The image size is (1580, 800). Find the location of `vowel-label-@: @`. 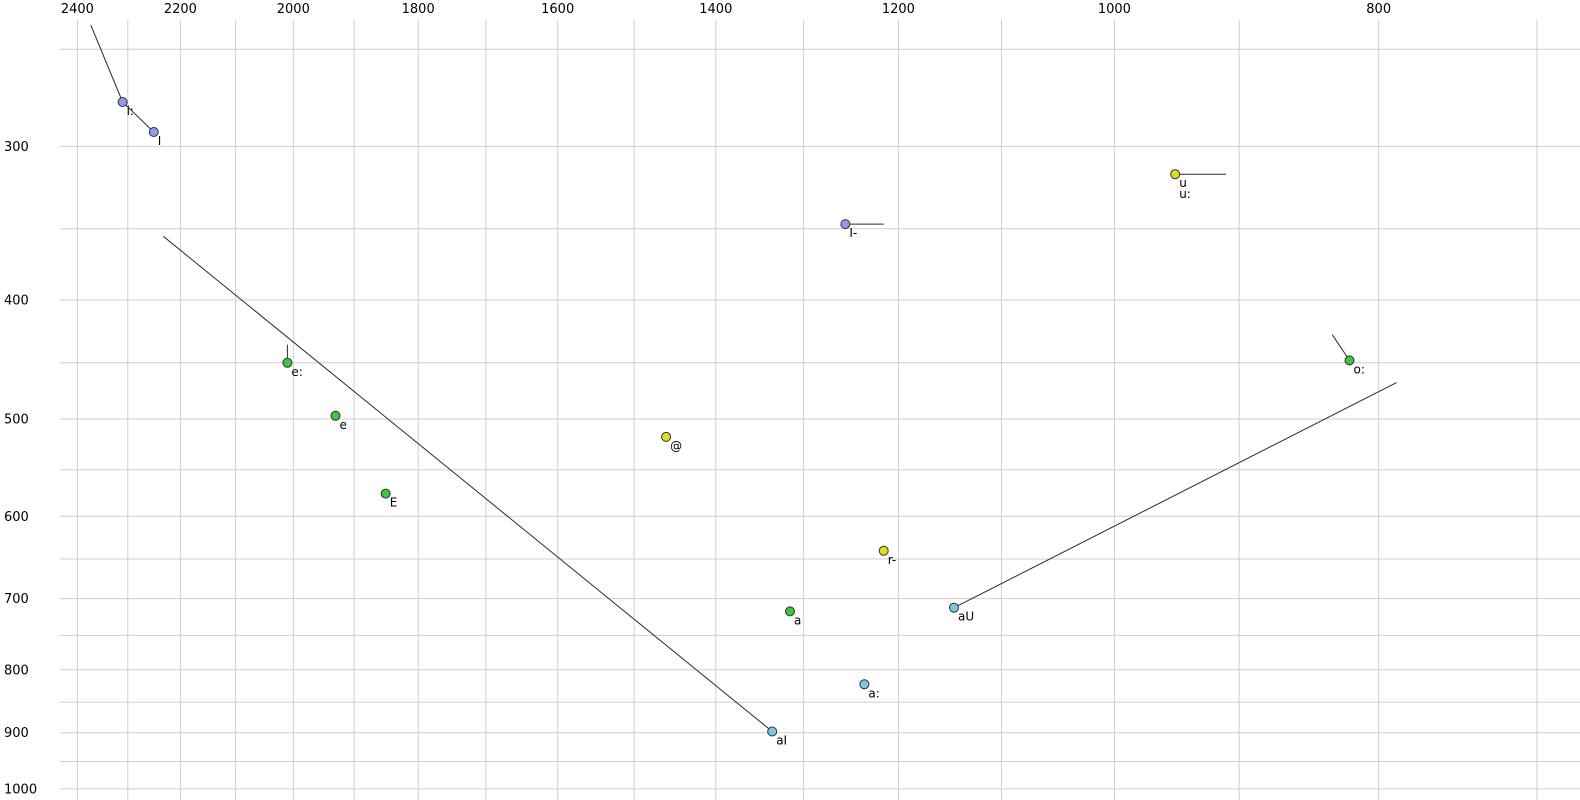

vowel-label-@: @ is located at coordinates (676, 446).